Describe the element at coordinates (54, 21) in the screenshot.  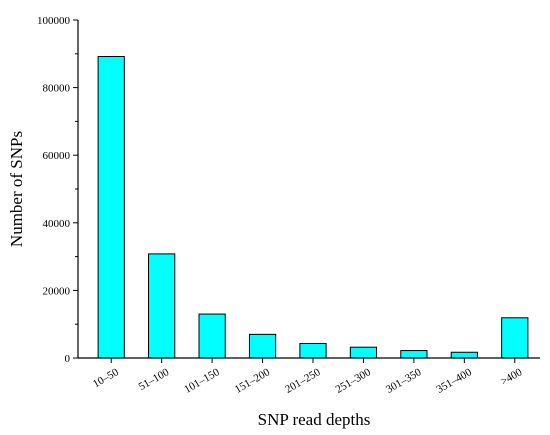
I see `y-tick-label: 100000` at that location.